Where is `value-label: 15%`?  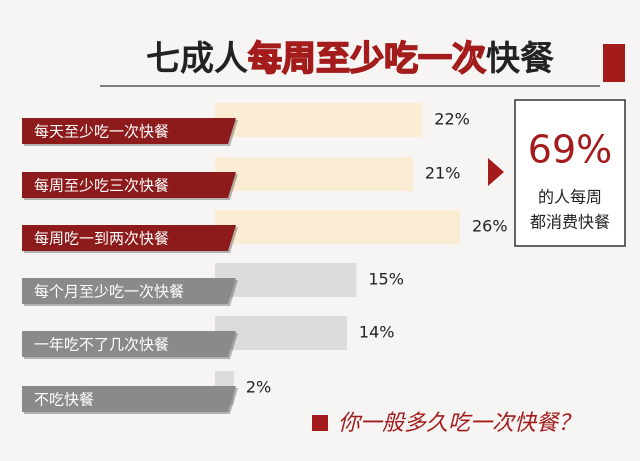
value-label: 15% is located at coordinates (386, 279).